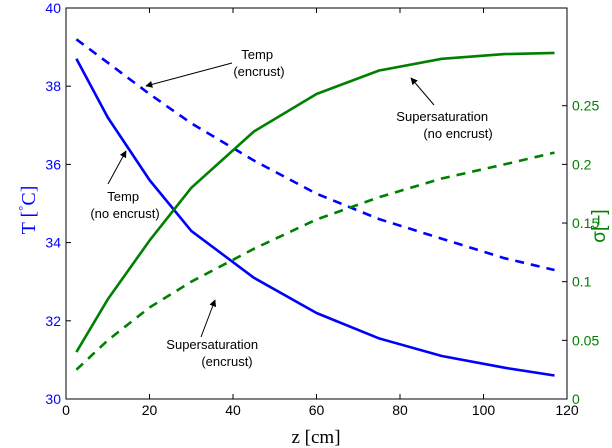 Image resolution: width=612 pixels, height=448 pixels. Describe the element at coordinates (53, 8) in the screenshot. I see `y-left-tick-label: 40` at that location.